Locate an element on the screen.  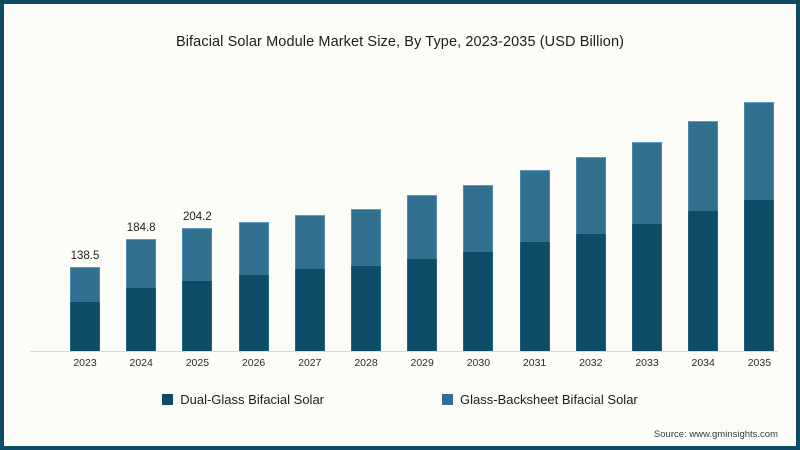
bar-value-label-2024: 184.8 is located at coordinates (141, 228).